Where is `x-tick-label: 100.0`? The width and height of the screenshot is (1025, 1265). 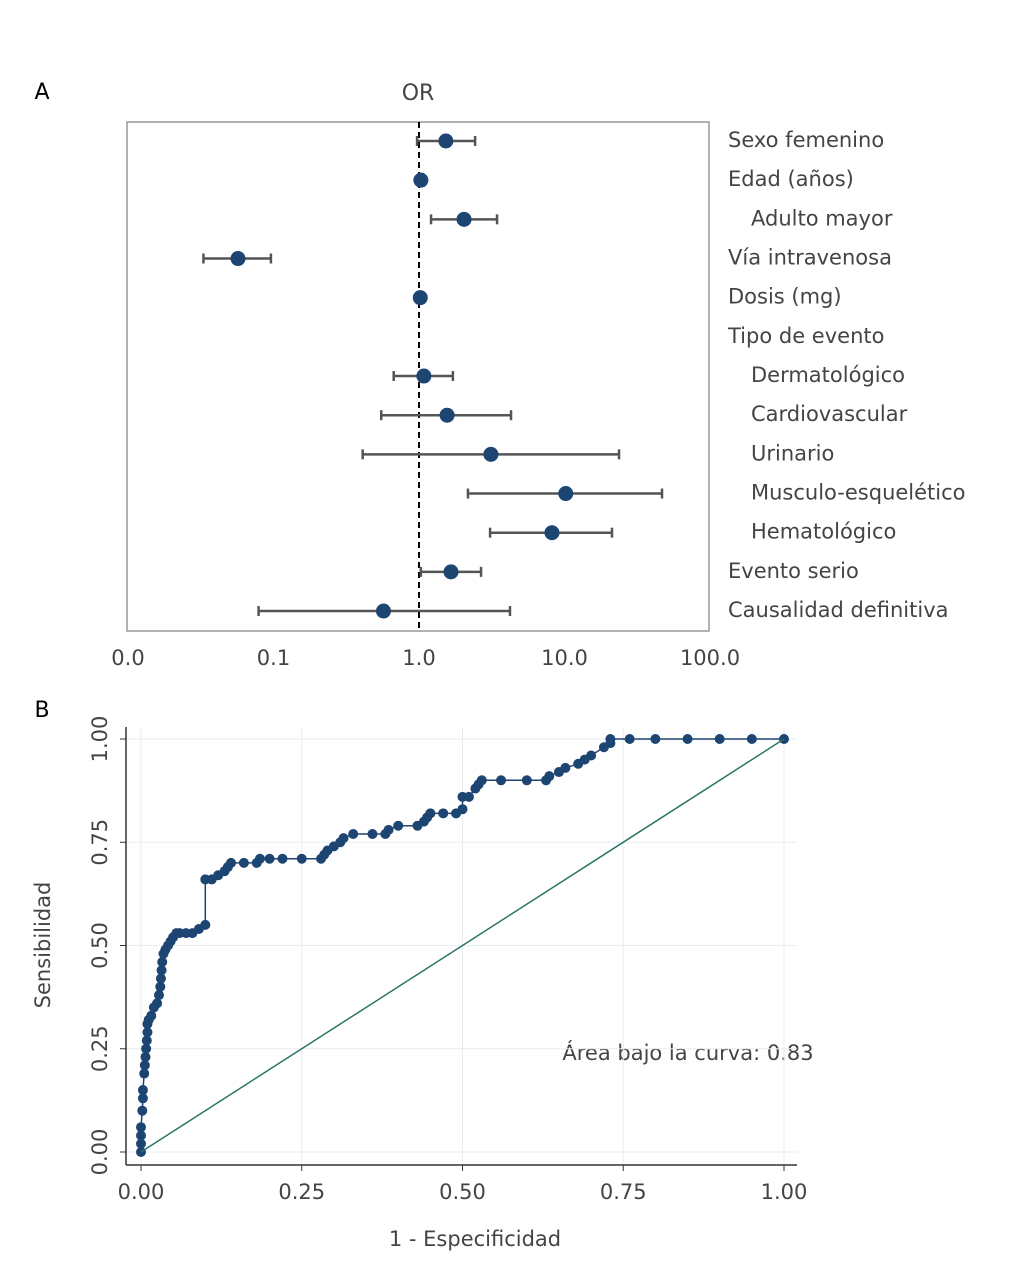 x-tick-label: 100.0 is located at coordinates (710, 658).